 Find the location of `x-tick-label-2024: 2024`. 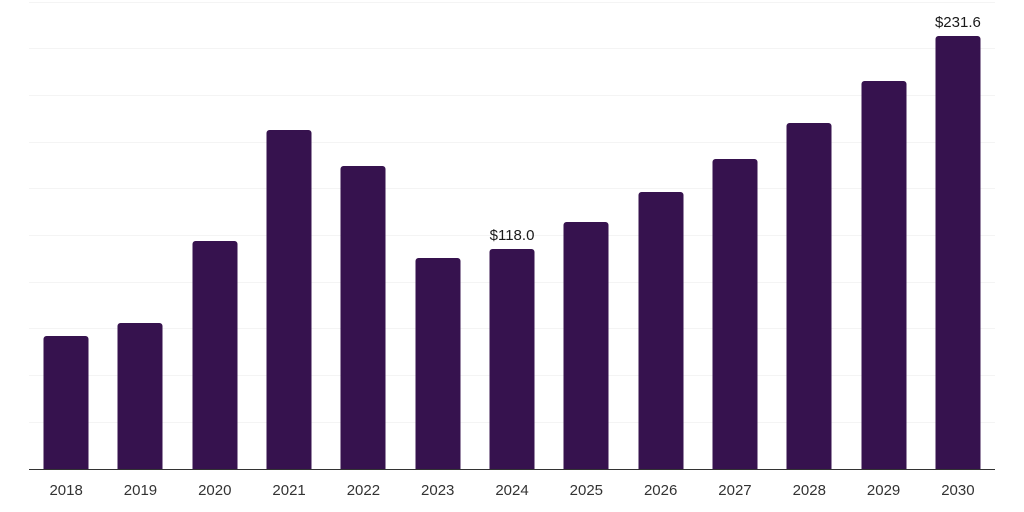

x-tick-label-2024: 2024 is located at coordinates (512, 490).